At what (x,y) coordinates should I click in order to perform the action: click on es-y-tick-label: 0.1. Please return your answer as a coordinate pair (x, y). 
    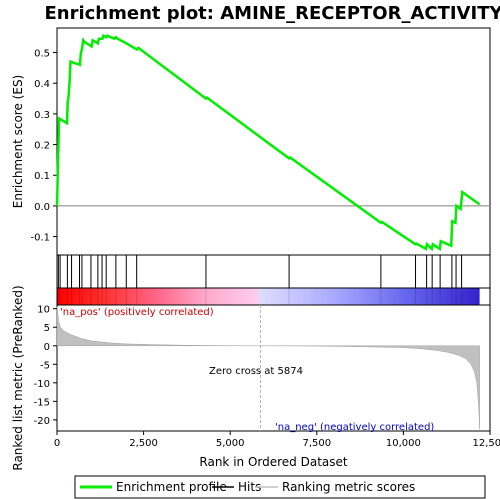
    Looking at the image, I should click on (42, 176).